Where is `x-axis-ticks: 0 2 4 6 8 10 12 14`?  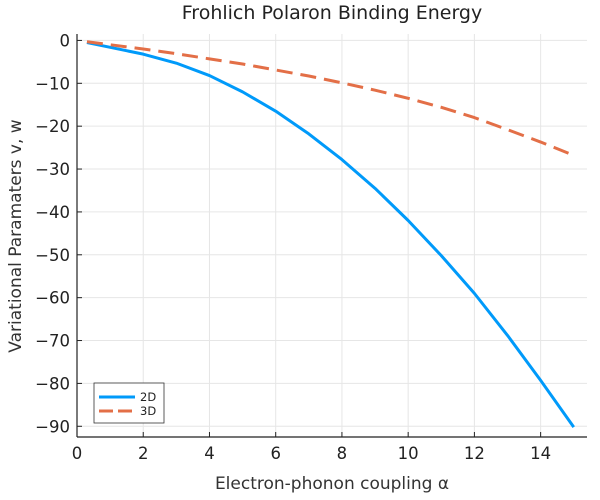 x-axis-ticks: 0 2 4 6 8 10 12 14 is located at coordinates (311, 447).